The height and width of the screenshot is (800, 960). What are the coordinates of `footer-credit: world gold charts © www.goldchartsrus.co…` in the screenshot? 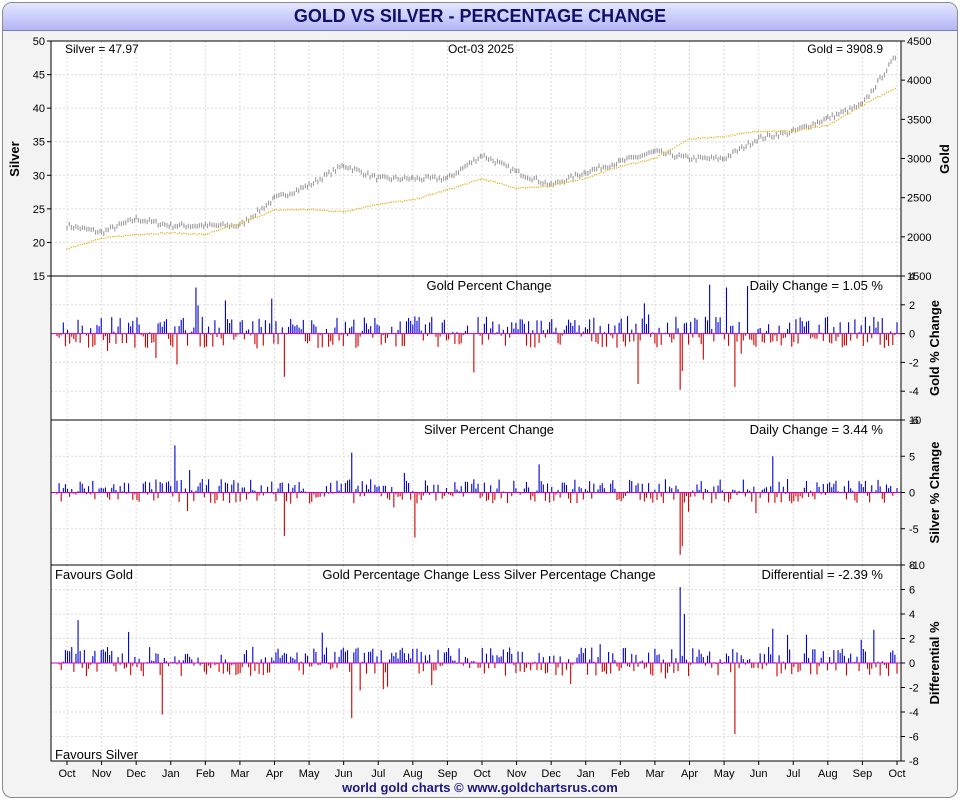 It's located at (480, 787).